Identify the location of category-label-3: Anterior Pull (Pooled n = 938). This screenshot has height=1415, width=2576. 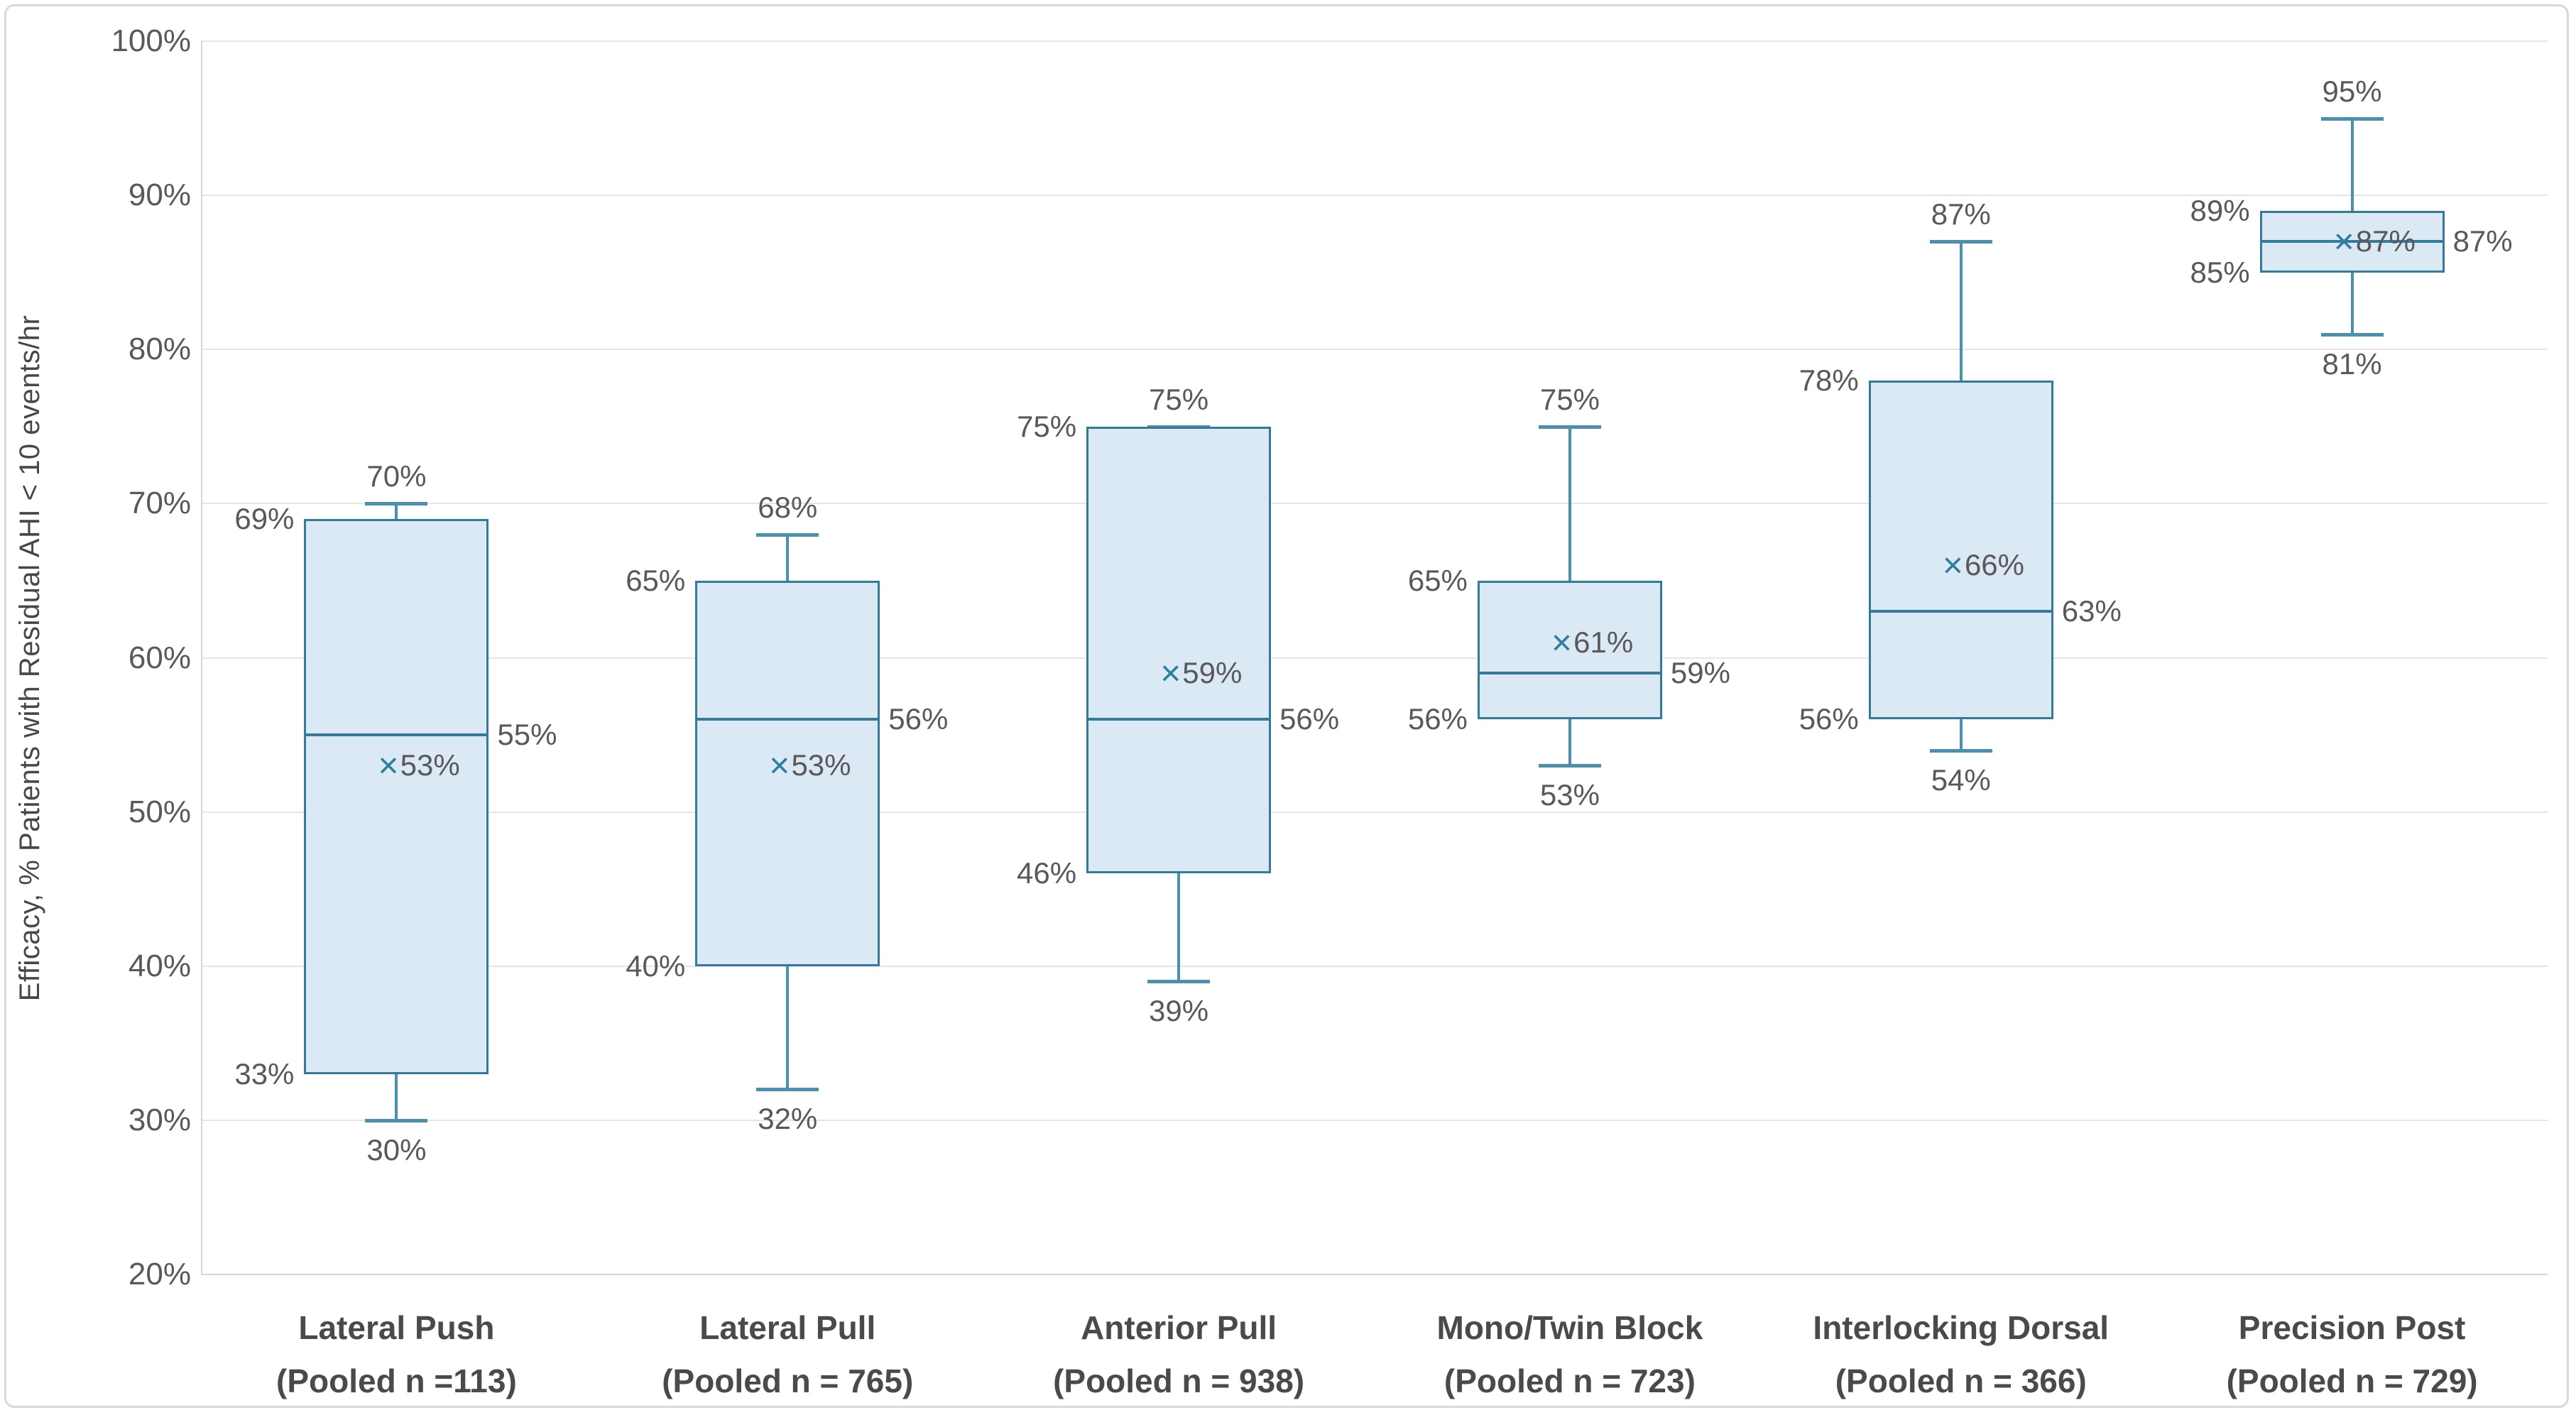
(1178, 1354).